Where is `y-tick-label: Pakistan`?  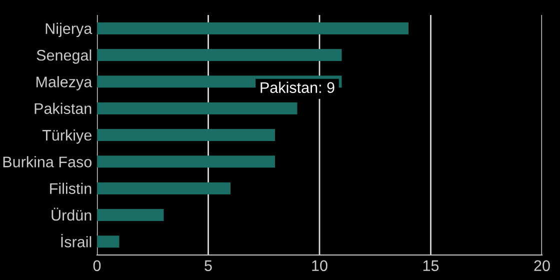 y-tick-label: Pakistan is located at coordinates (63, 108).